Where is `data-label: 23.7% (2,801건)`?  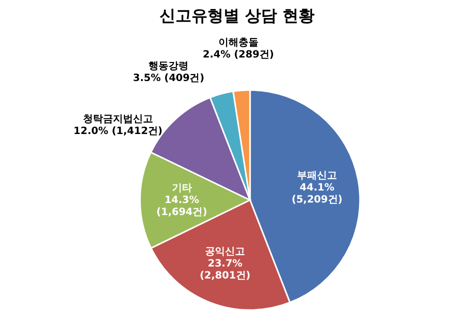 data-label: 23.7% (2,801건) is located at coordinates (225, 270).